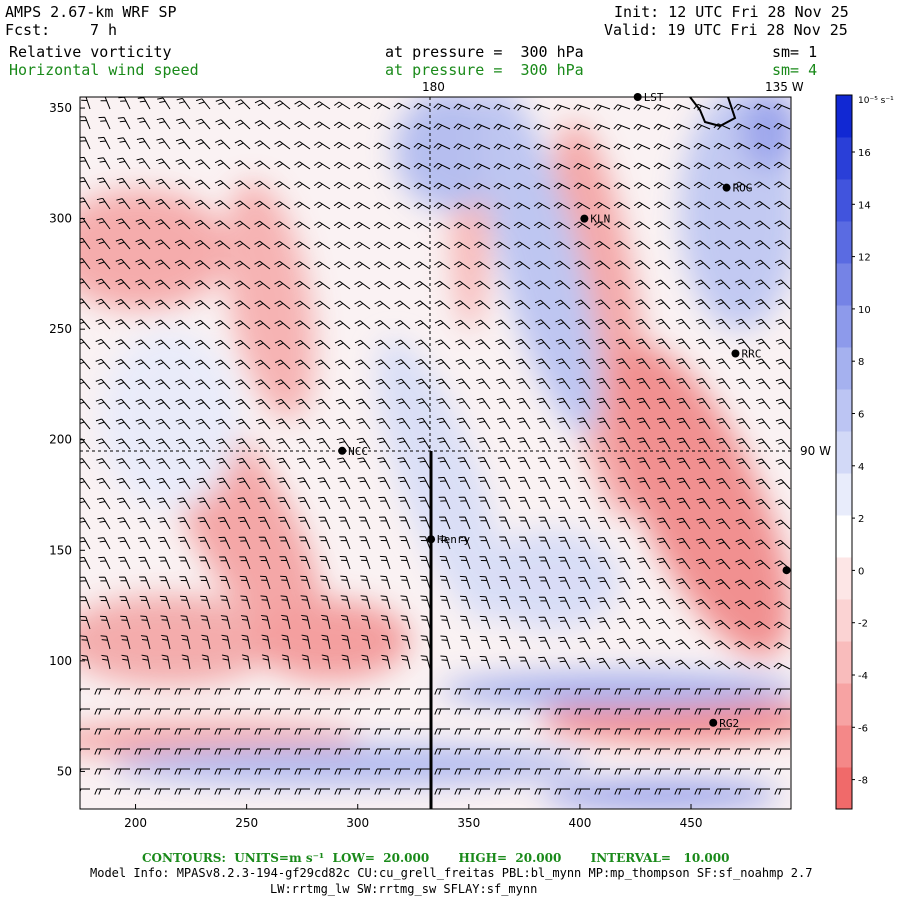  I want to click on colorbar-swatch, so click(844, 284).